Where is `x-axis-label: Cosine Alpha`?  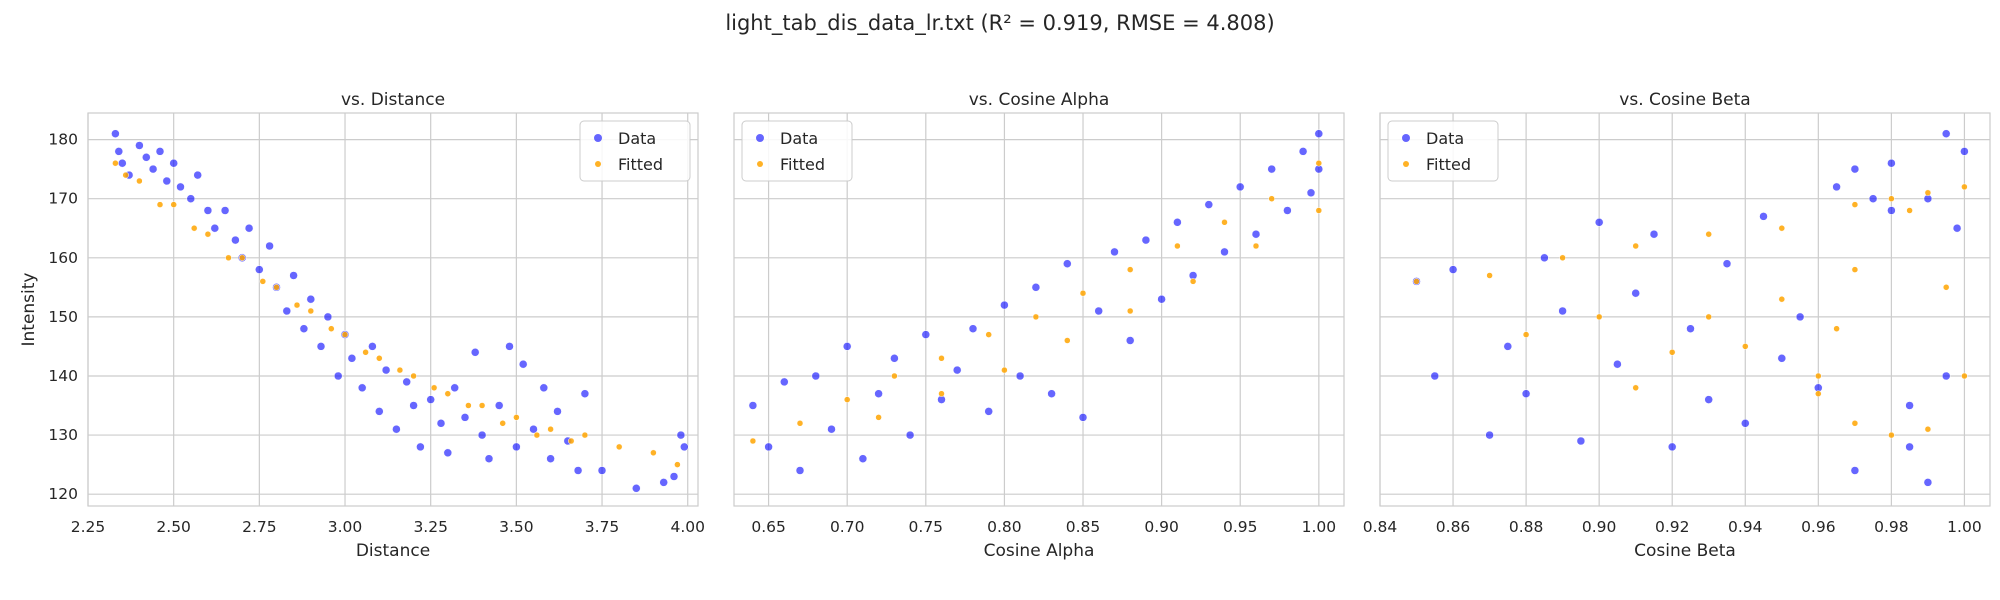
x-axis-label: Cosine Alpha is located at coordinates (1039, 551).